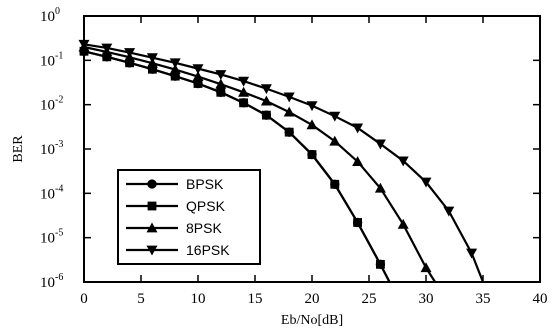 The width and height of the screenshot is (552, 330). I want to click on x-tick-label: 35, so click(483, 299).